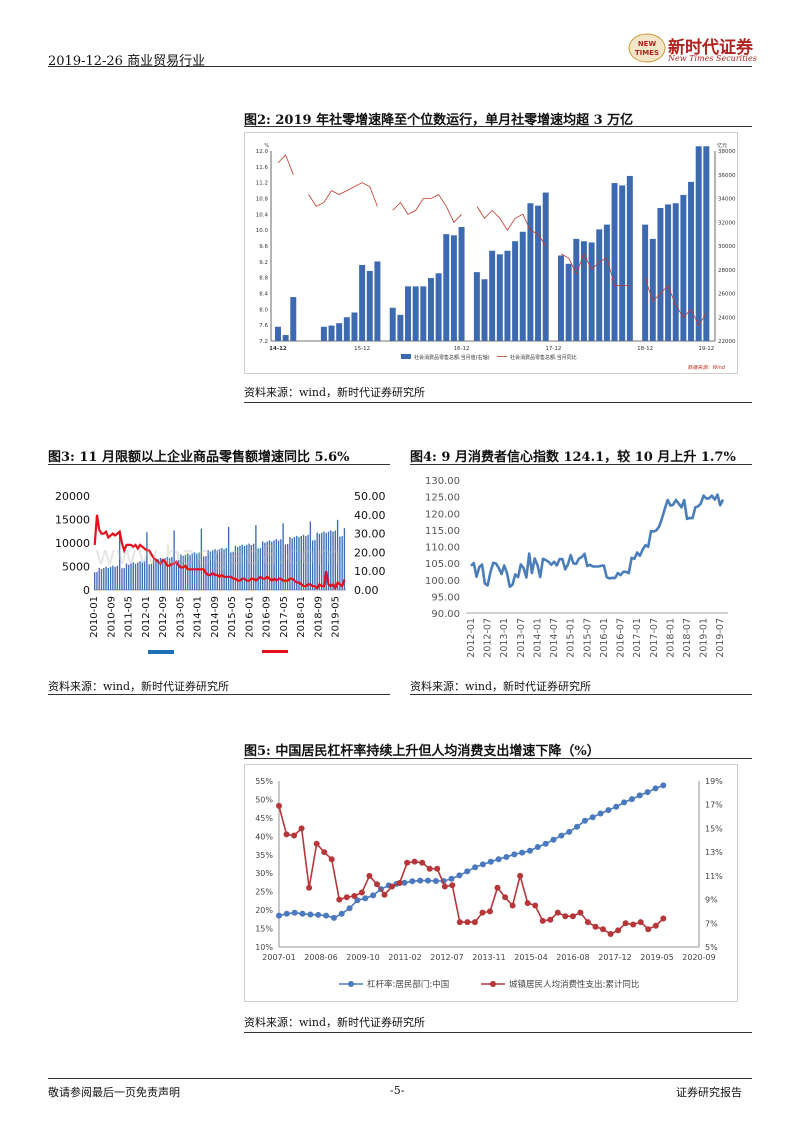 The image size is (800, 1132). Describe the element at coordinates (637, 638) in the screenshot. I see `fig4-x-tick: 2017-01` at that location.